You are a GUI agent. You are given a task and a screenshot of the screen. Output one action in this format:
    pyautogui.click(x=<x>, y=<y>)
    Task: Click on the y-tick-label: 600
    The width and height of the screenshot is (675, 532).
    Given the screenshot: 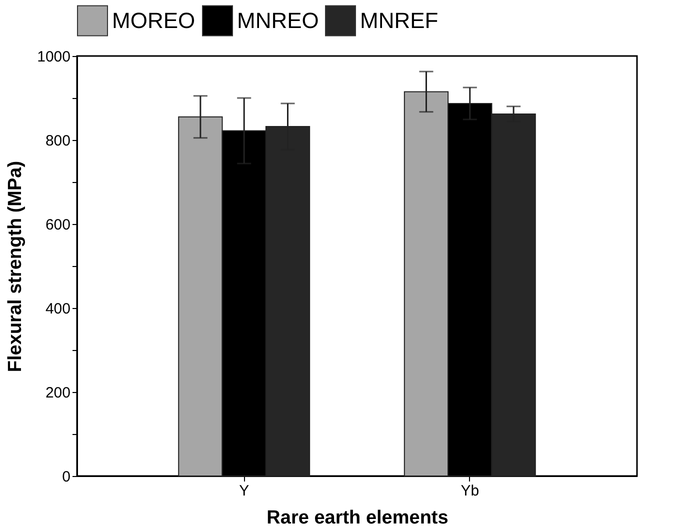 What is the action you would take?
    pyautogui.click(x=57, y=225)
    